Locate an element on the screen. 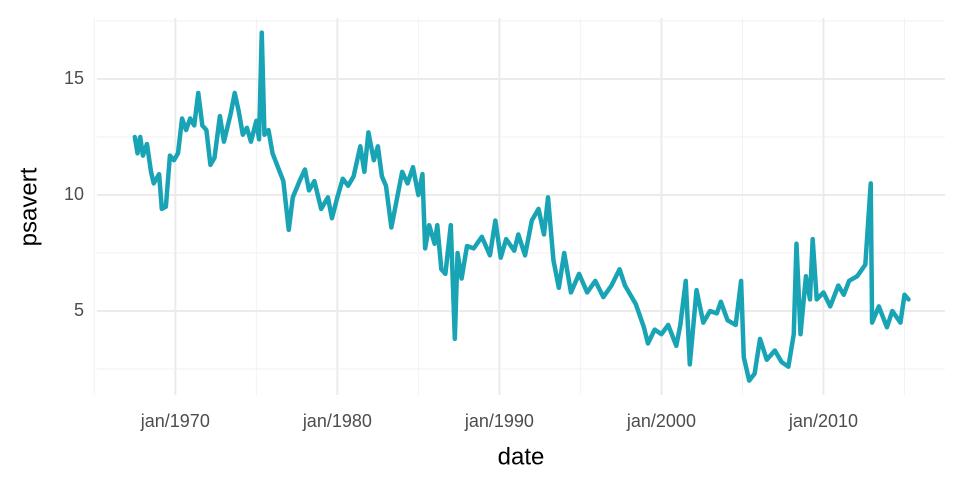  x-tick-label: jan/2010 is located at coordinates (823, 421).